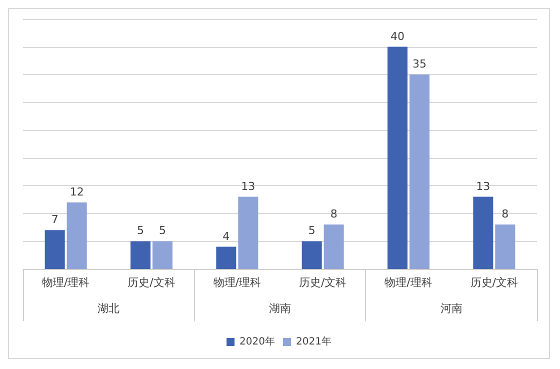 This screenshot has width=560, height=369. Describe the element at coordinates (77, 191) in the screenshot. I see `data-label: 12` at that location.